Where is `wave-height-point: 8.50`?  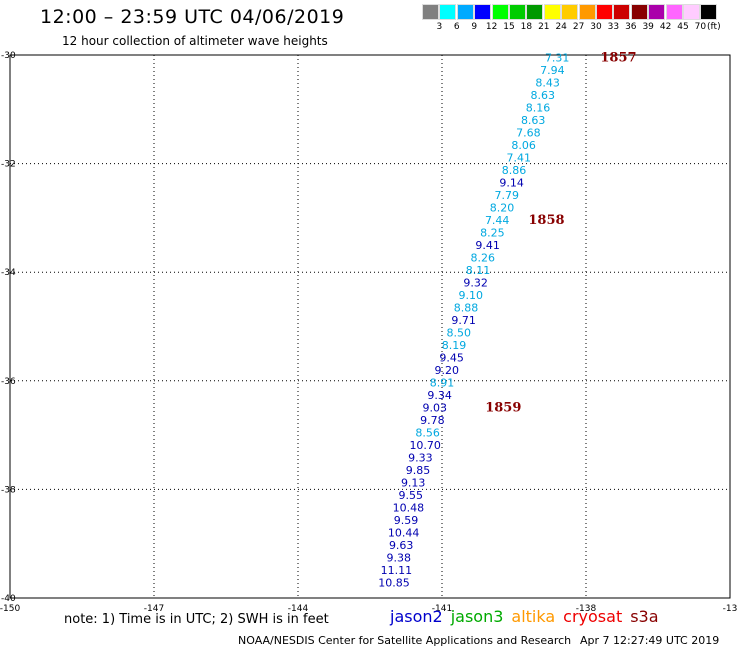 wave-height-point: 8.50 is located at coordinates (459, 332).